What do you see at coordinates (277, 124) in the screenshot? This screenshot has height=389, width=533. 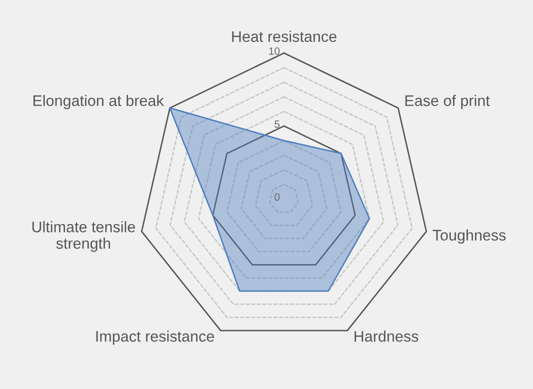 I see `y-tick-label: 5` at bounding box center [277, 124].